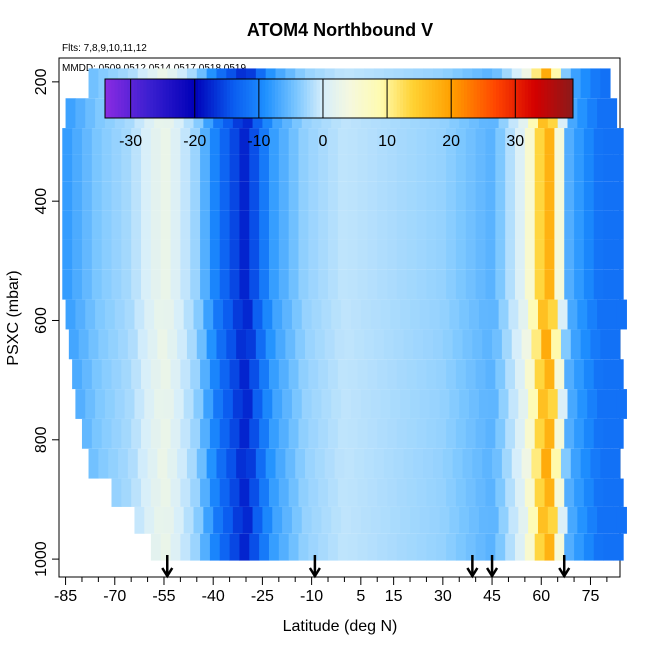  Describe the element at coordinates (167, 567) in the screenshot. I see `arrow-marker` at that location.